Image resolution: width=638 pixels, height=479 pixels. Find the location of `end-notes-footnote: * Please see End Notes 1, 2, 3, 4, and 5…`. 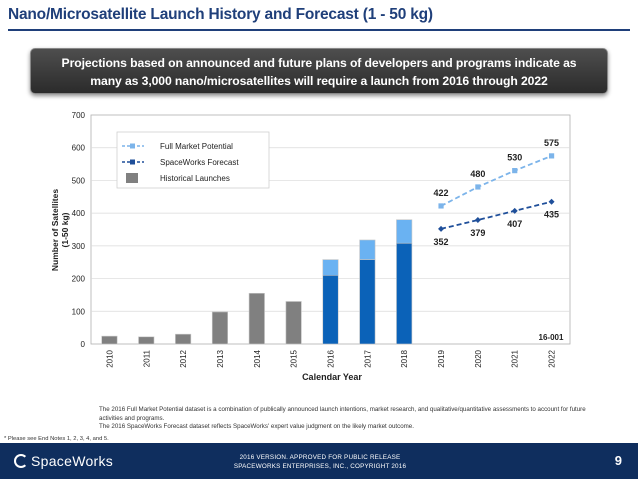

end-notes-footnote: * Please see End Notes 1, 2, 3, 4, and 5… is located at coordinates (56, 439).